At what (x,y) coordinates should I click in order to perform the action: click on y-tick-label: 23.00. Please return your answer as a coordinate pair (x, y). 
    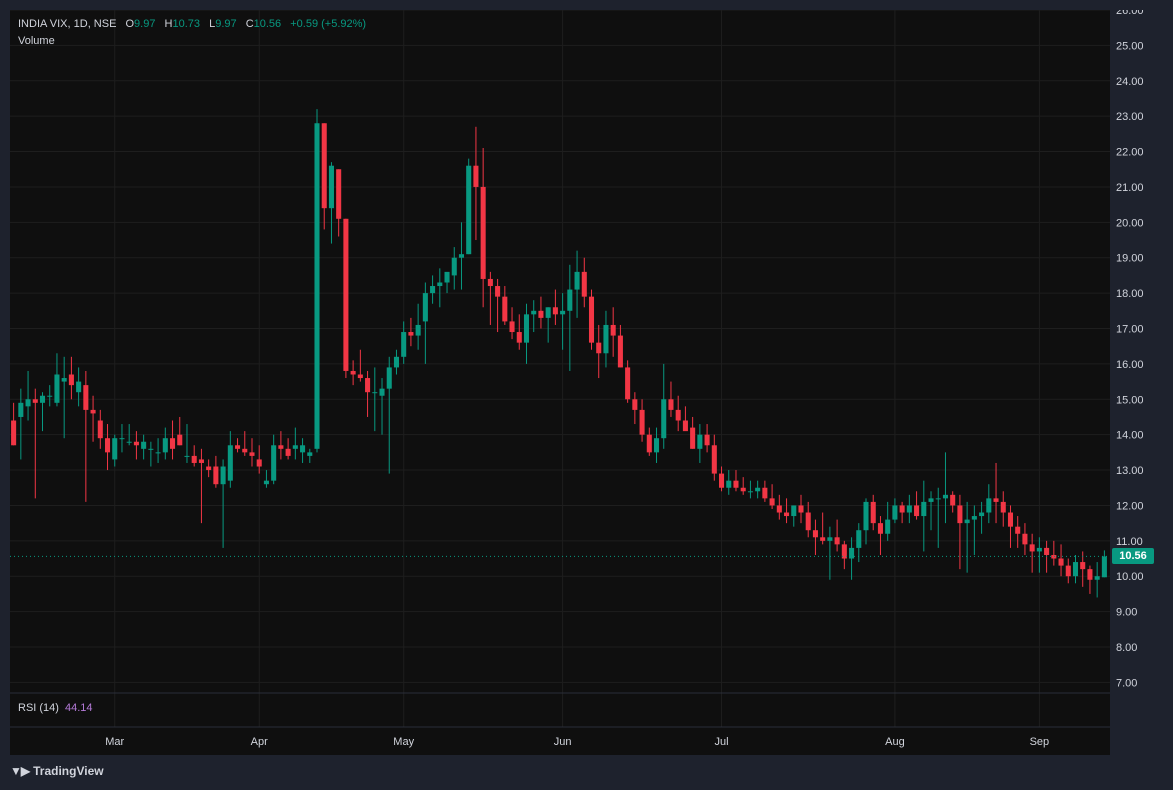
    Looking at the image, I should click on (1130, 117).